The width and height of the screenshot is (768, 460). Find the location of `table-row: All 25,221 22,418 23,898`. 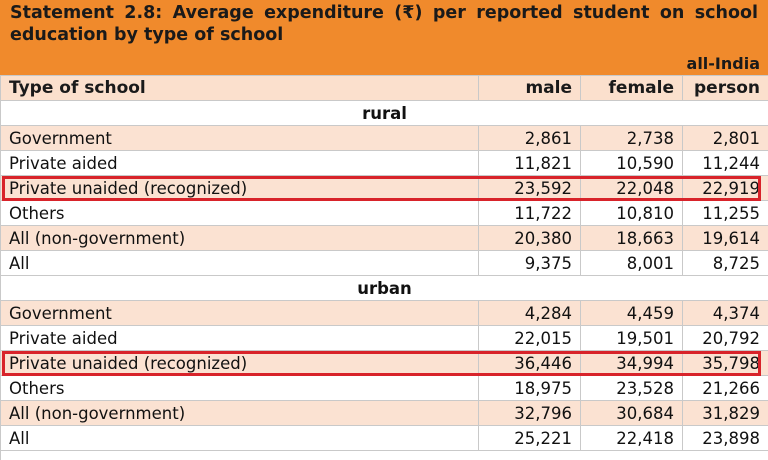

table-row: All 25,221 22,418 23,898 is located at coordinates (384, 438).